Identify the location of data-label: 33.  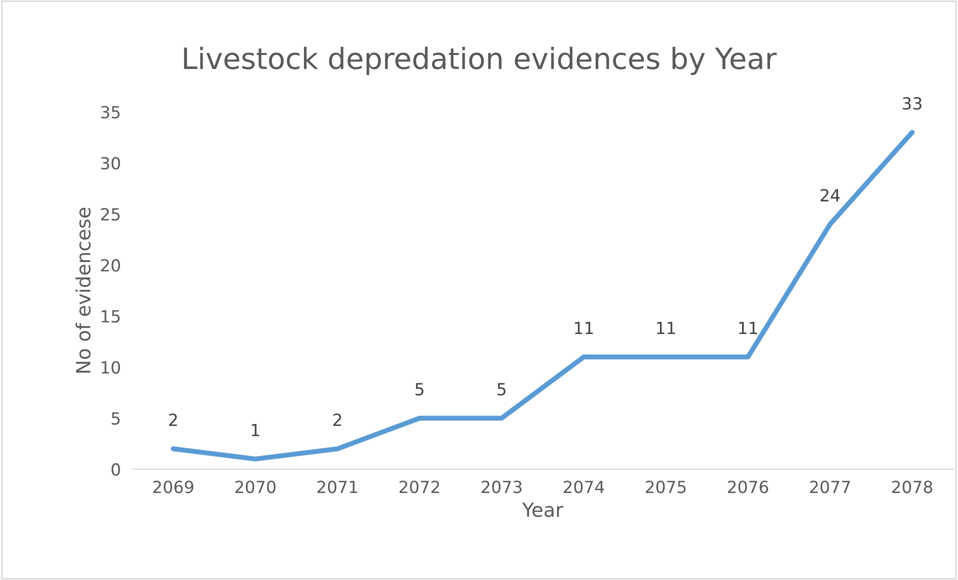
(912, 103).